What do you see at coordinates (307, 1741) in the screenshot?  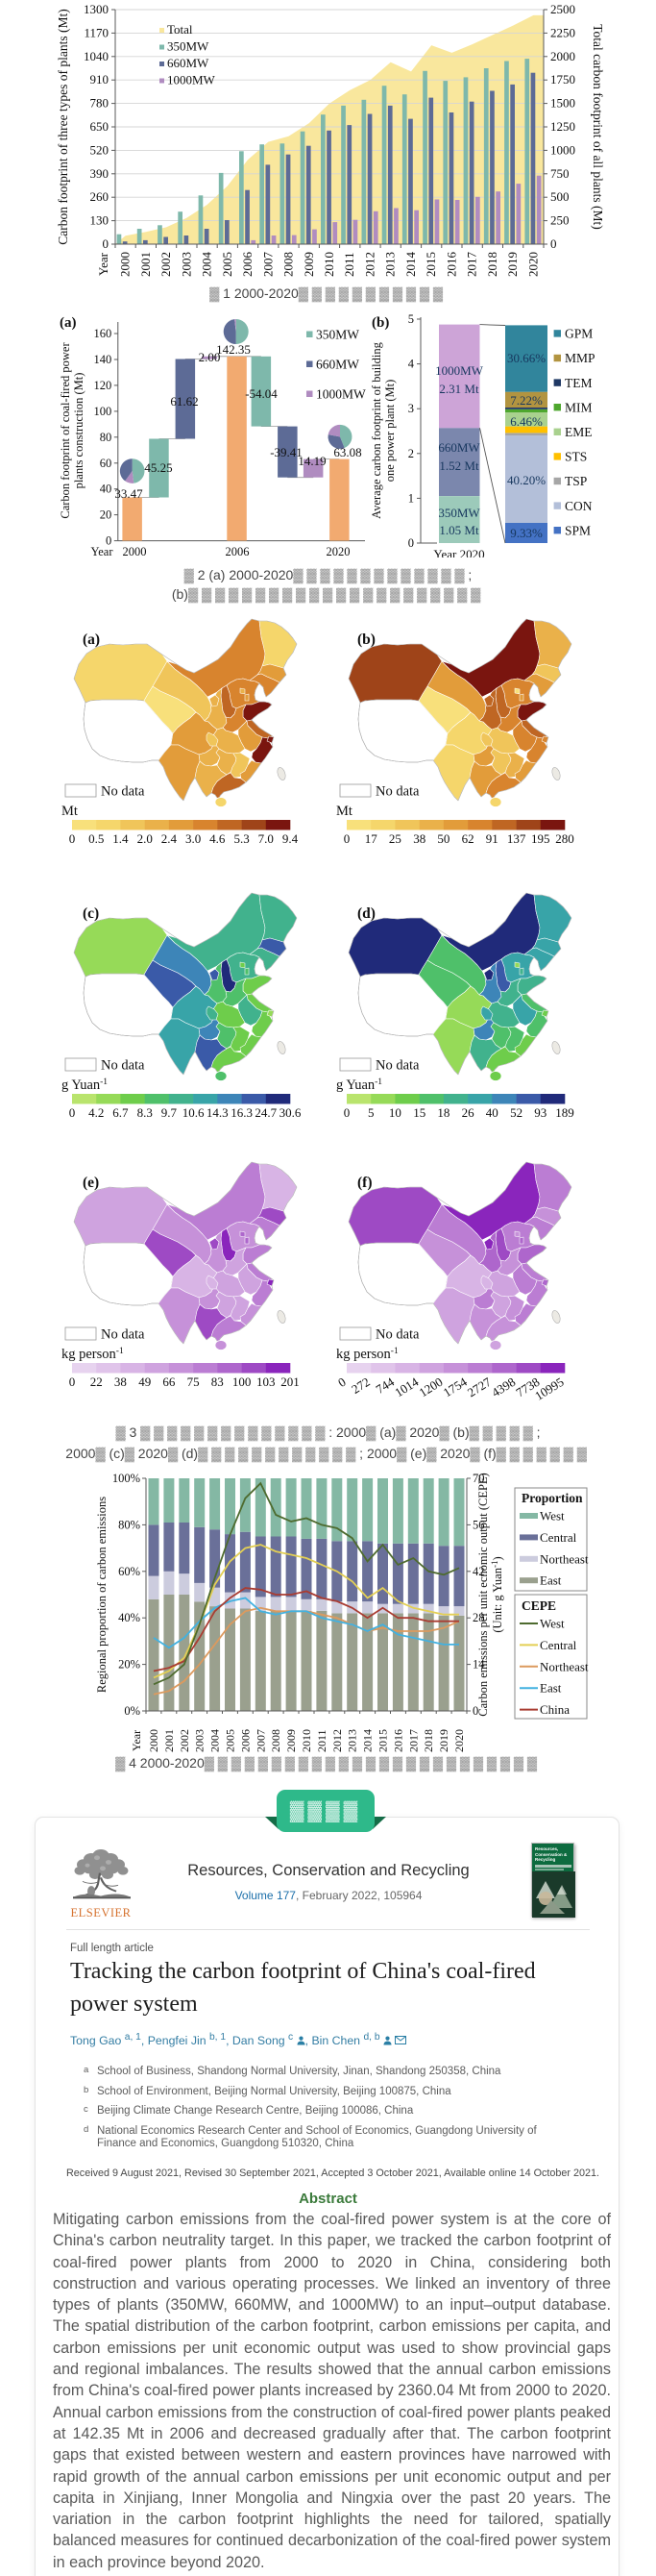 I see `svg-text: 2010` at bounding box center [307, 1741].